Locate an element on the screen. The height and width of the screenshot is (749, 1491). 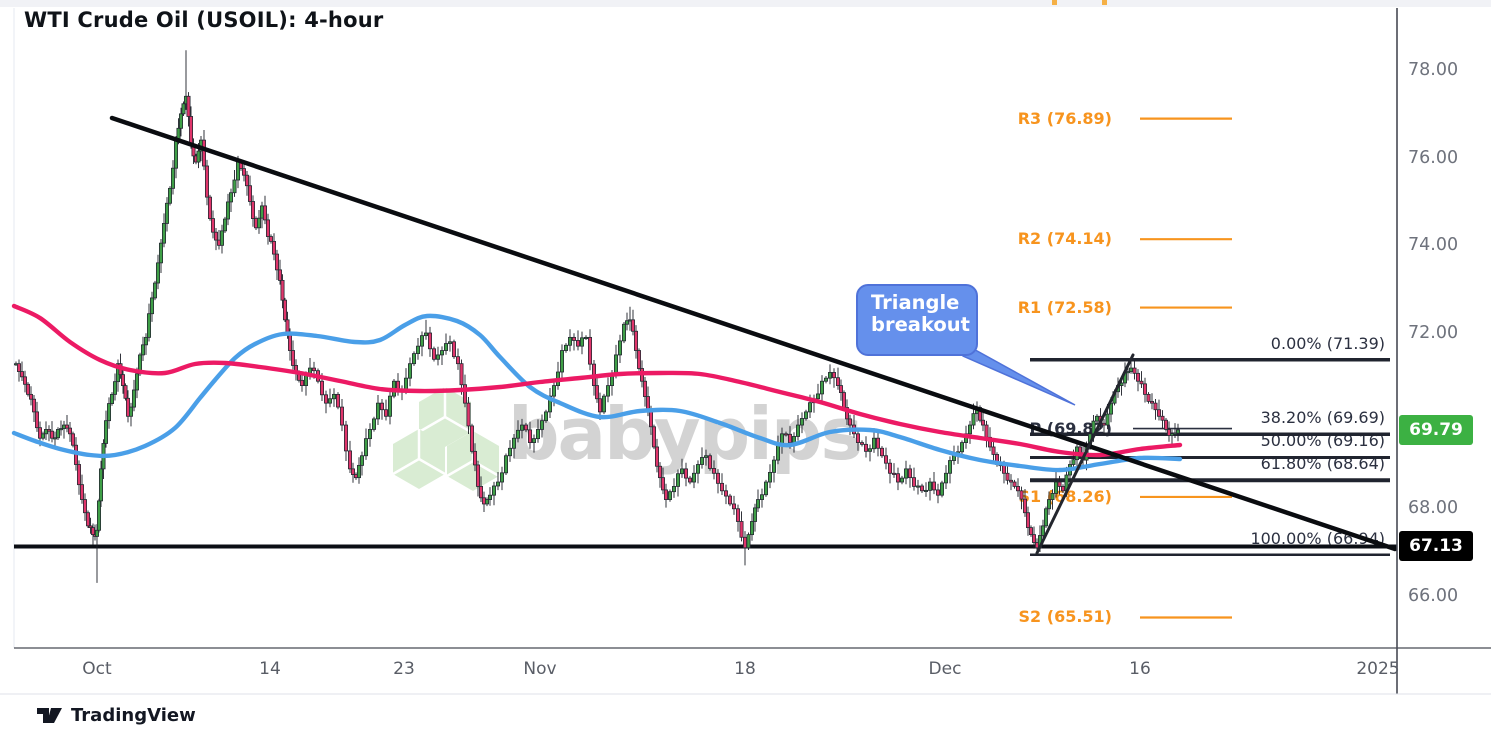
triangle-breakout-callout is located at coordinates (972, 350).